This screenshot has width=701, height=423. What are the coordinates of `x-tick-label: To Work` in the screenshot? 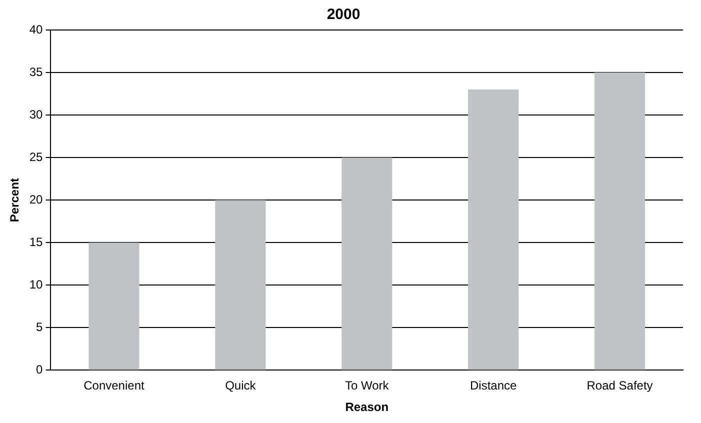 It's located at (367, 385).